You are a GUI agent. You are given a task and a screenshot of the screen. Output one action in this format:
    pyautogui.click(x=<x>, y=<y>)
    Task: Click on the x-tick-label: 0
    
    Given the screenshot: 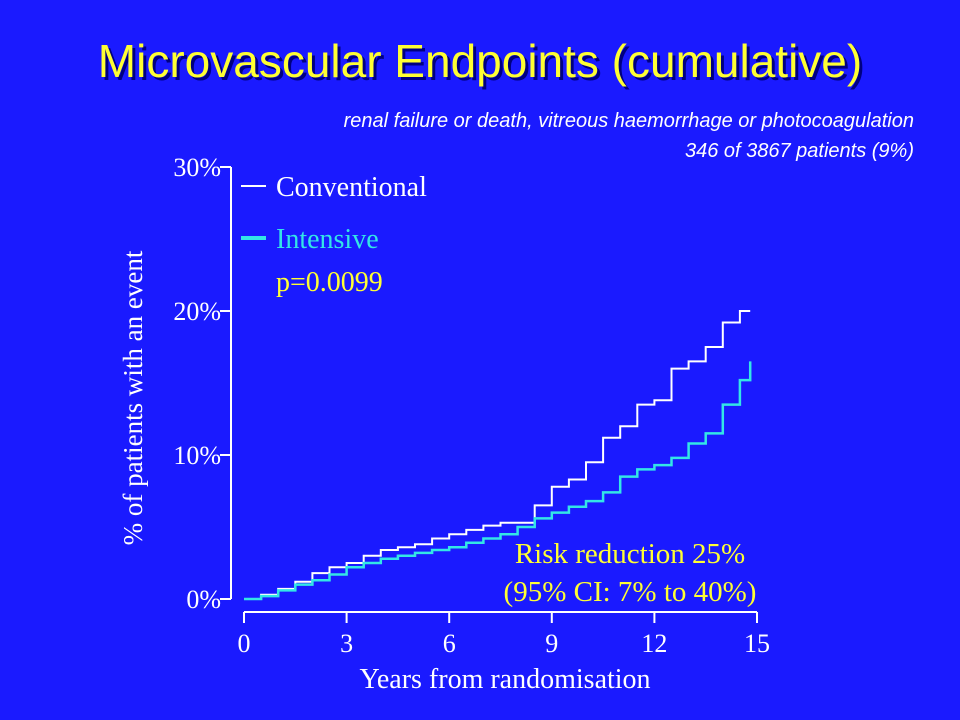 What is the action you would take?
    pyautogui.click(x=244, y=643)
    